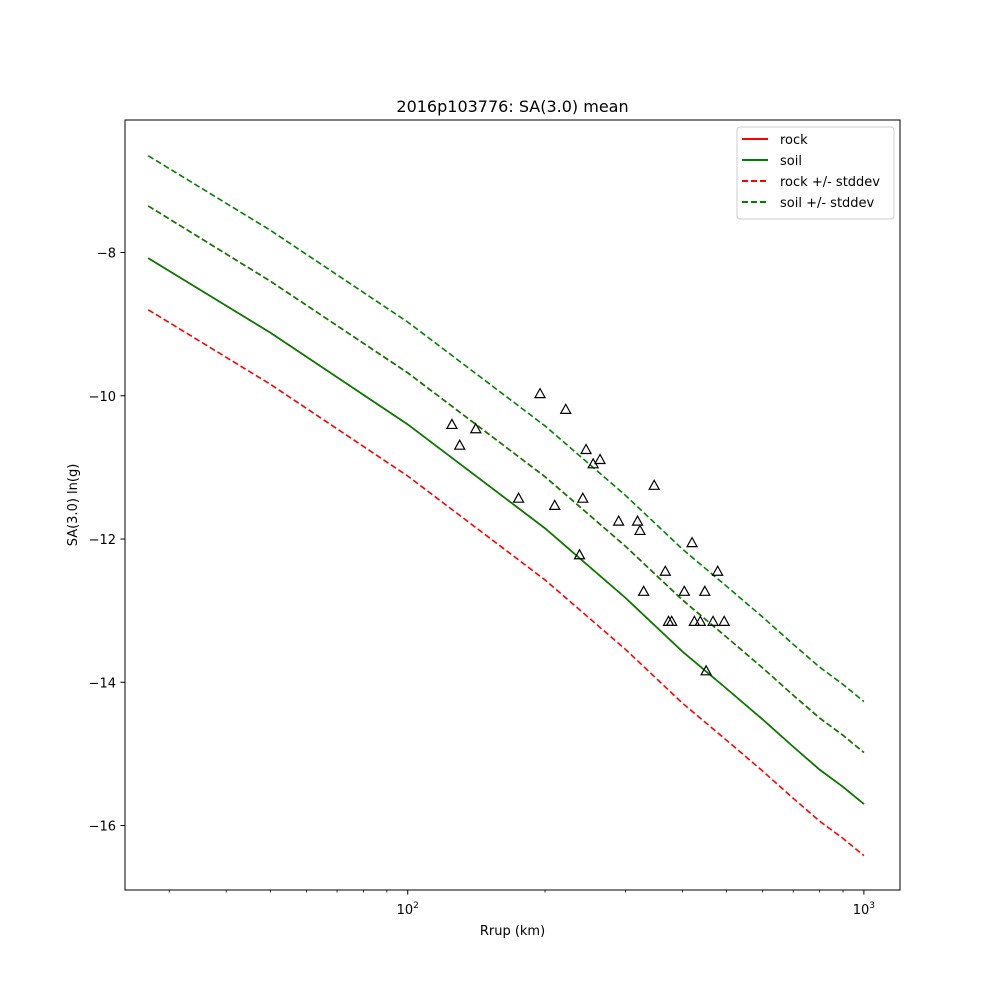  Describe the element at coordinates (864, 909) in the screenshot. I see `x-tick-label: 10³` at that location.